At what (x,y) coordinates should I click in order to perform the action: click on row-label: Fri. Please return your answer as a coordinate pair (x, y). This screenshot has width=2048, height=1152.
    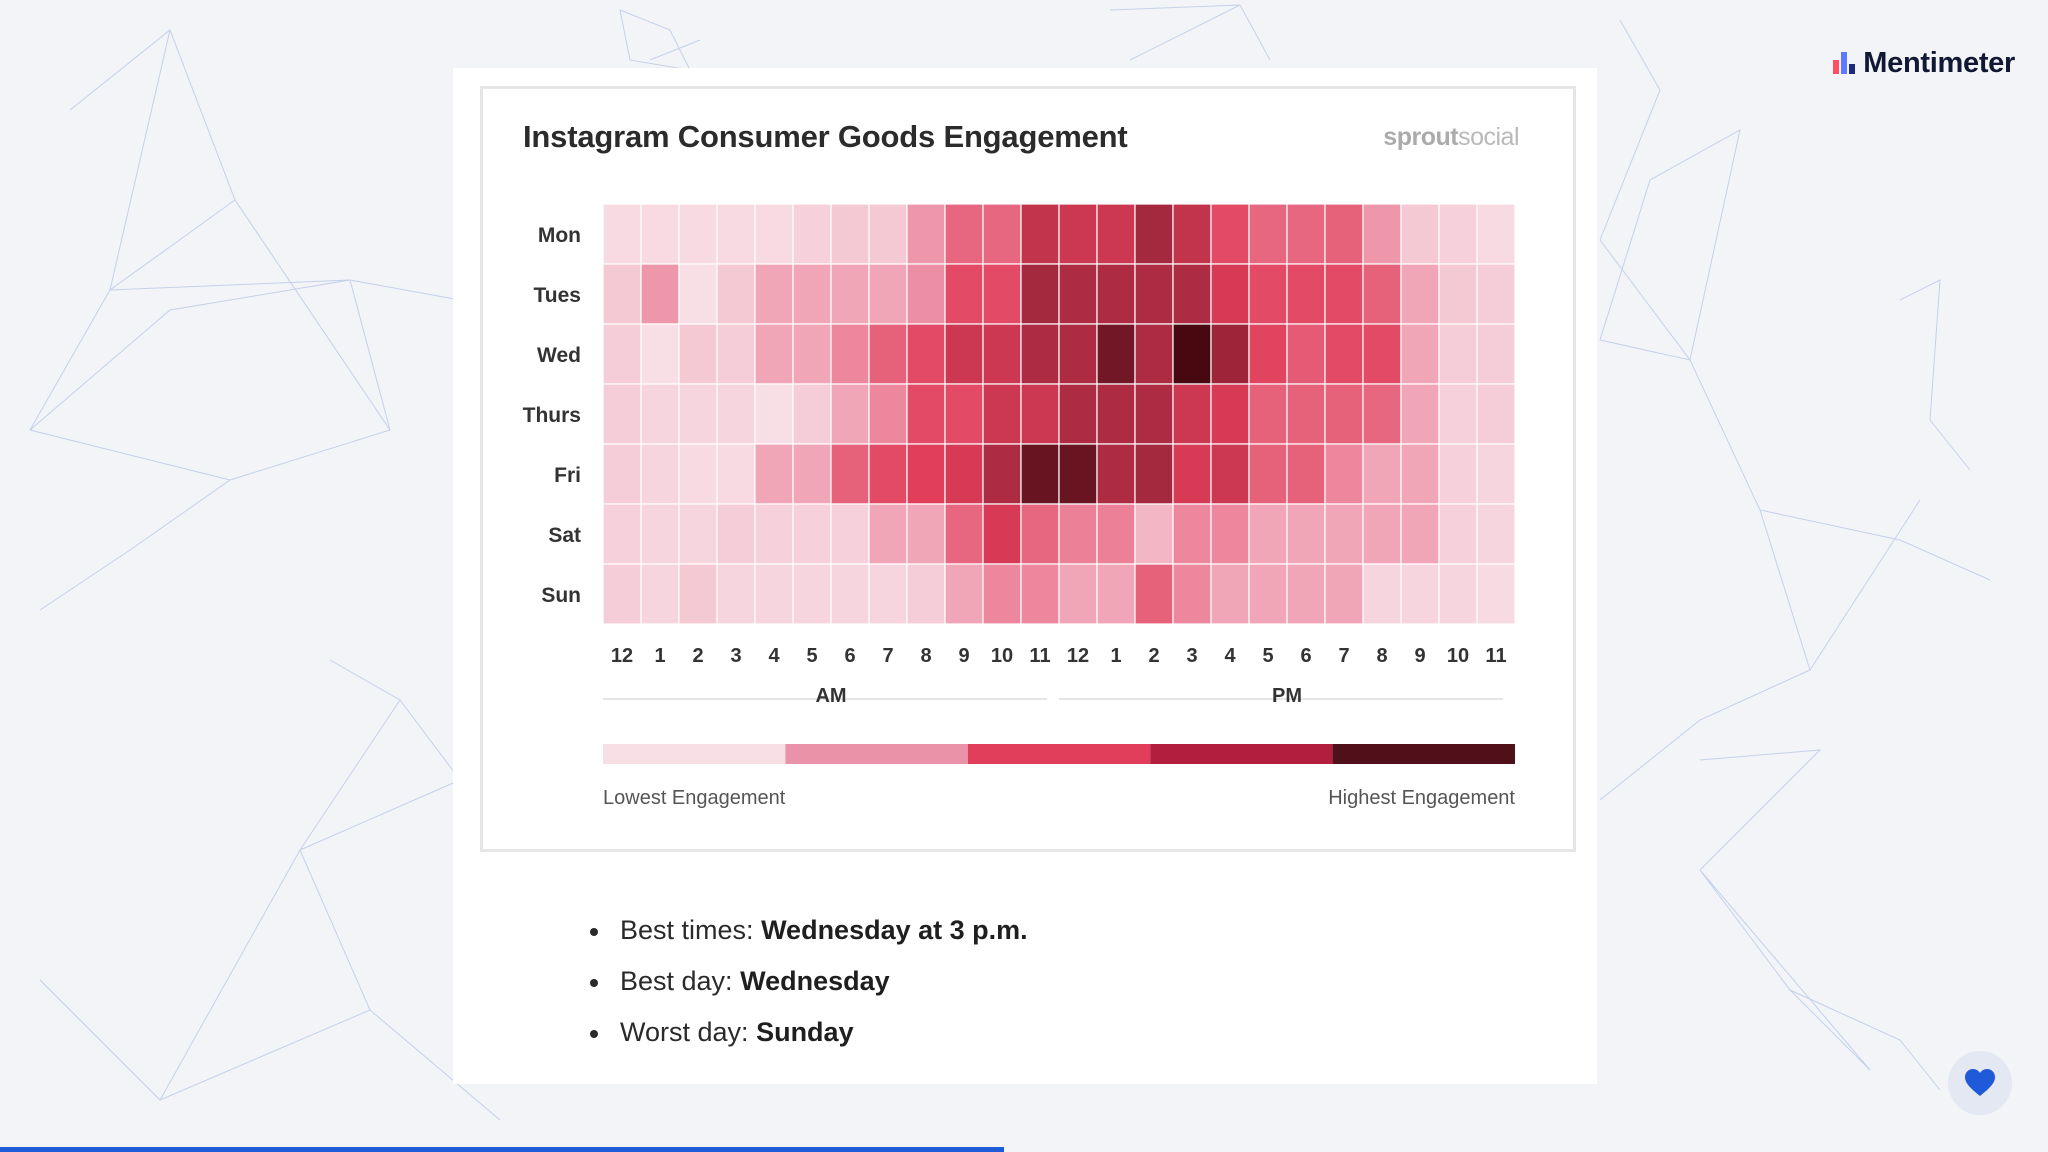
    Looking at the image, I should click on (567, 475).